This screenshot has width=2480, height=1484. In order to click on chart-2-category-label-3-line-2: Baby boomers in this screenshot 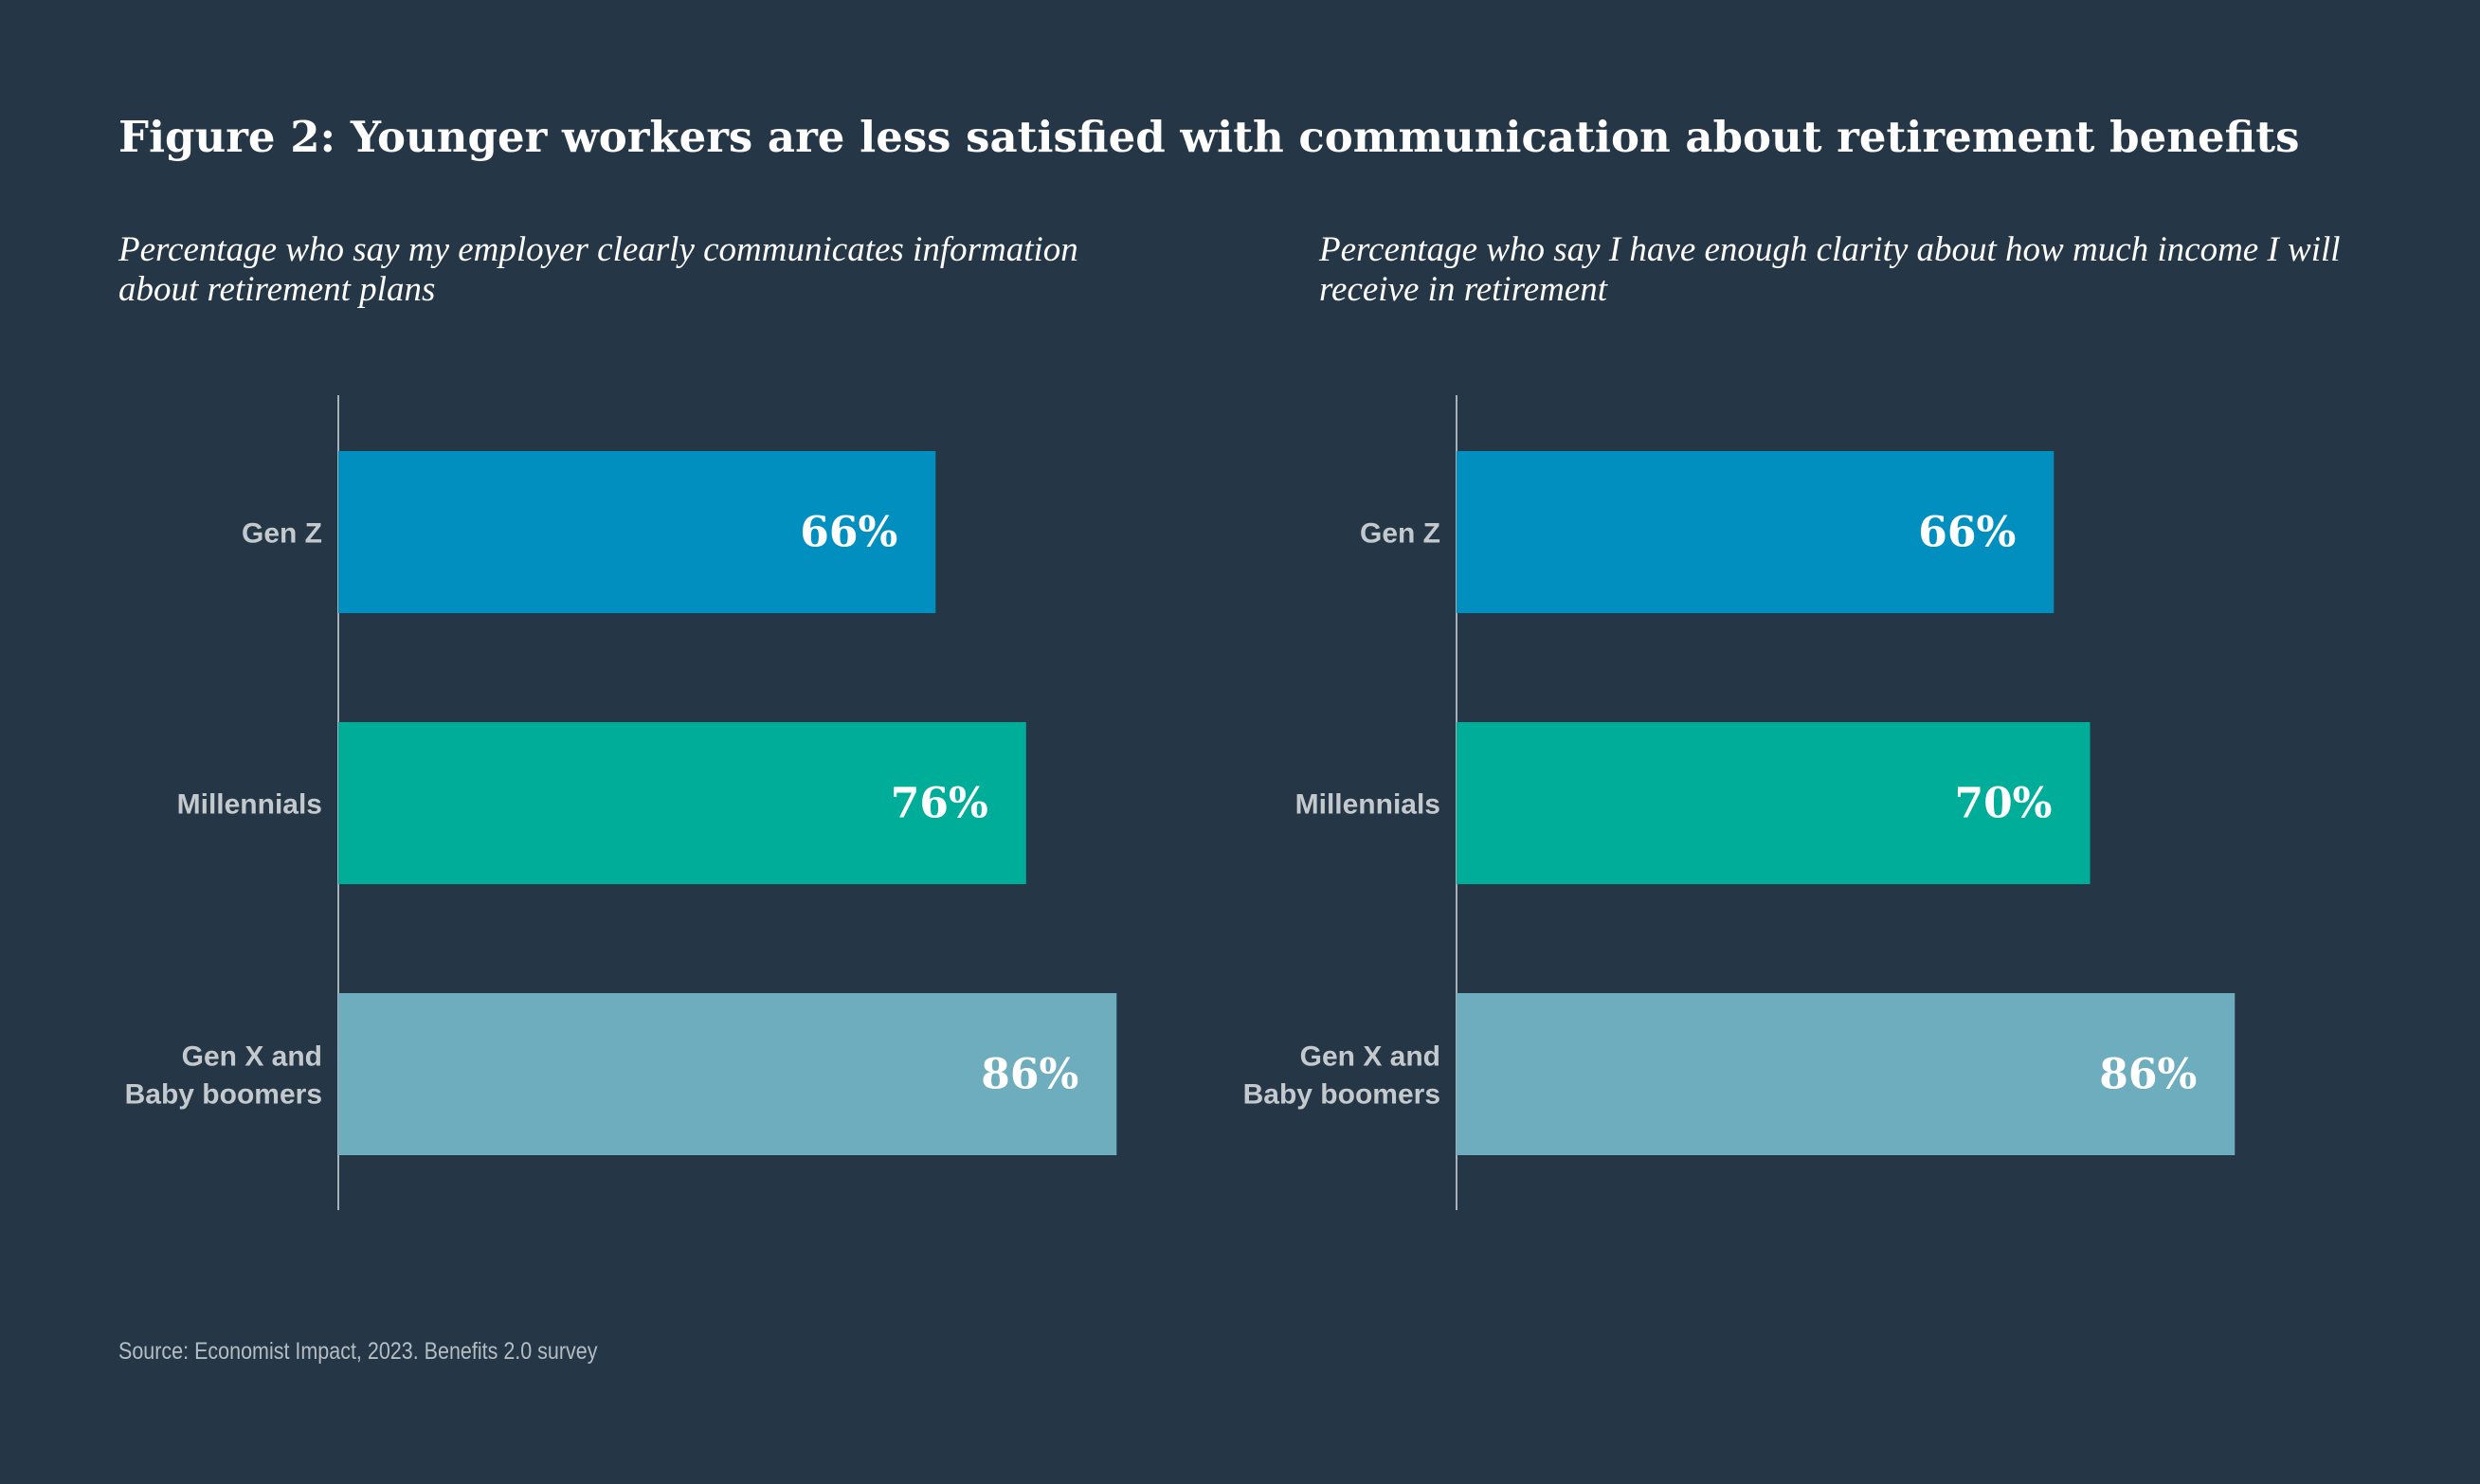, I will do `click(1341, 1095)`.